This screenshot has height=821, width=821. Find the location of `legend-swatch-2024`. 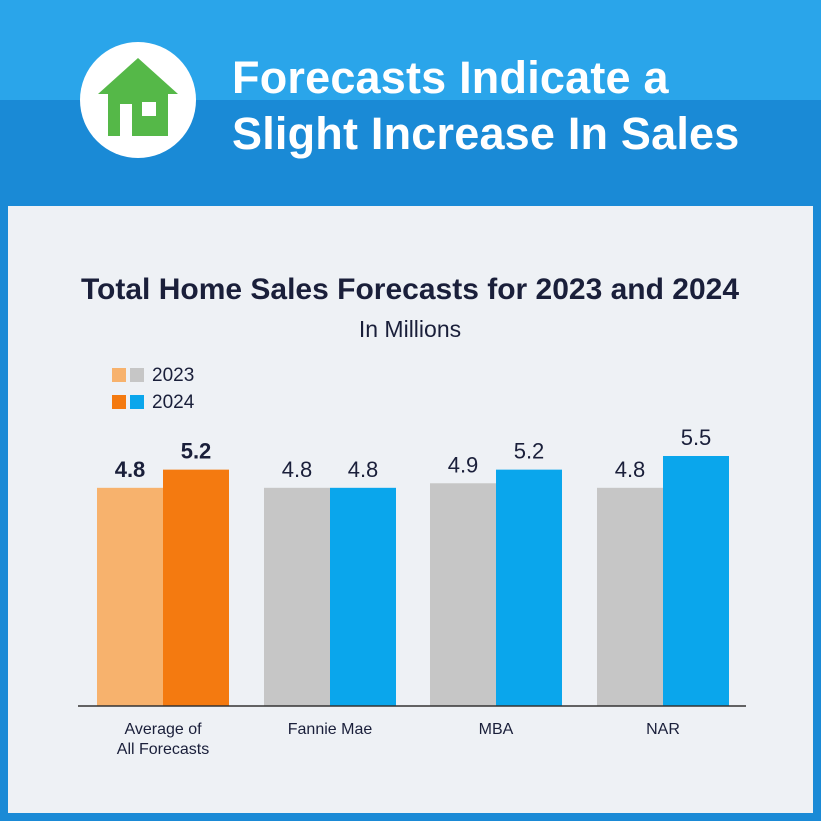

legend-swatch-2024 is located at coordinates (137, 402).